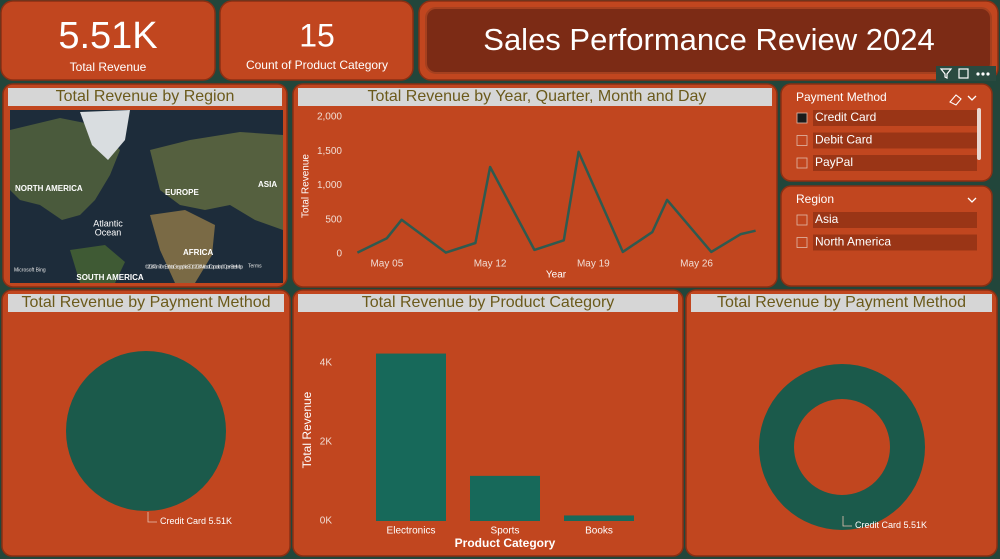 The image size is (1000, 559). Describe the element at coordinates (198, 252) in the screenshot. I see `map-label: AFRICA` at that location.